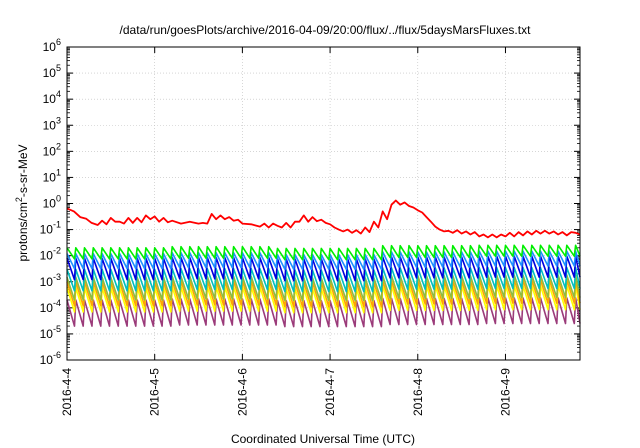 The height and width of the screenshot is (448, 640). I want to click on y-tick-label: 10⁶, so click(52, 45).